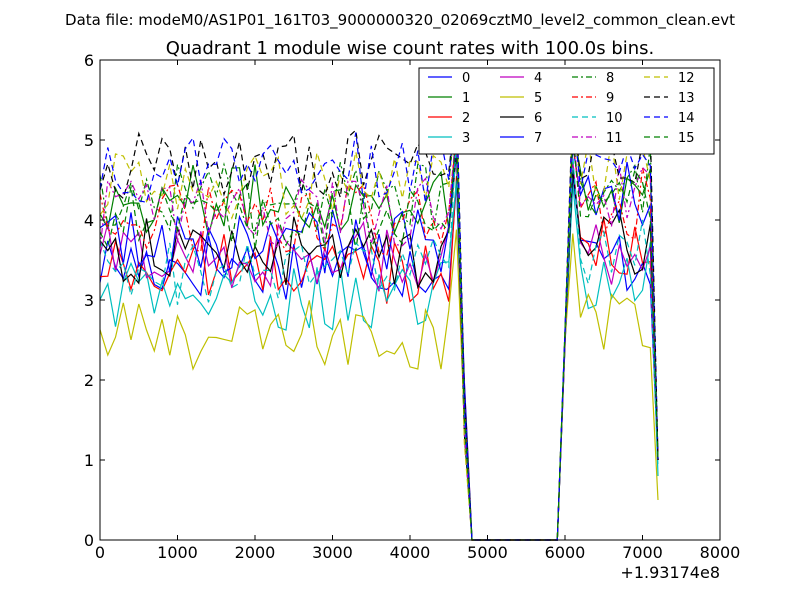  Describe the element at coordinates (538, 78) in the screenshot. I see `legend-label-4: 4` at that location.